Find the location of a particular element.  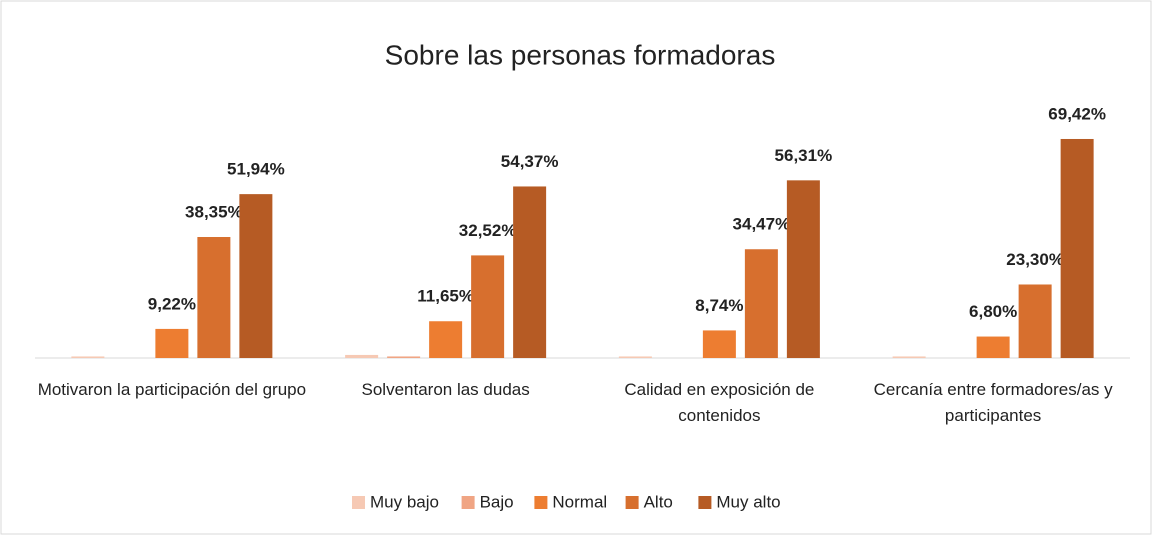

data-label: 69,42% is located at coordinates (1077, 113).